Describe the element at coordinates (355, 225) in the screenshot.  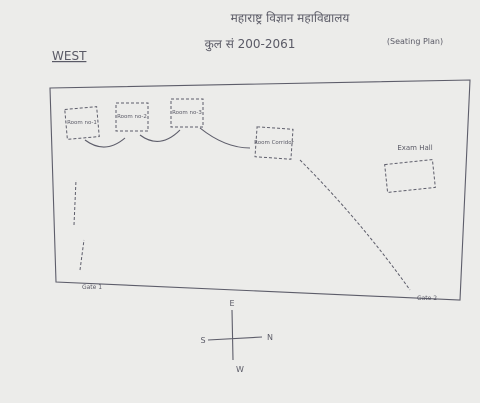
I see `route-exit` at that location.